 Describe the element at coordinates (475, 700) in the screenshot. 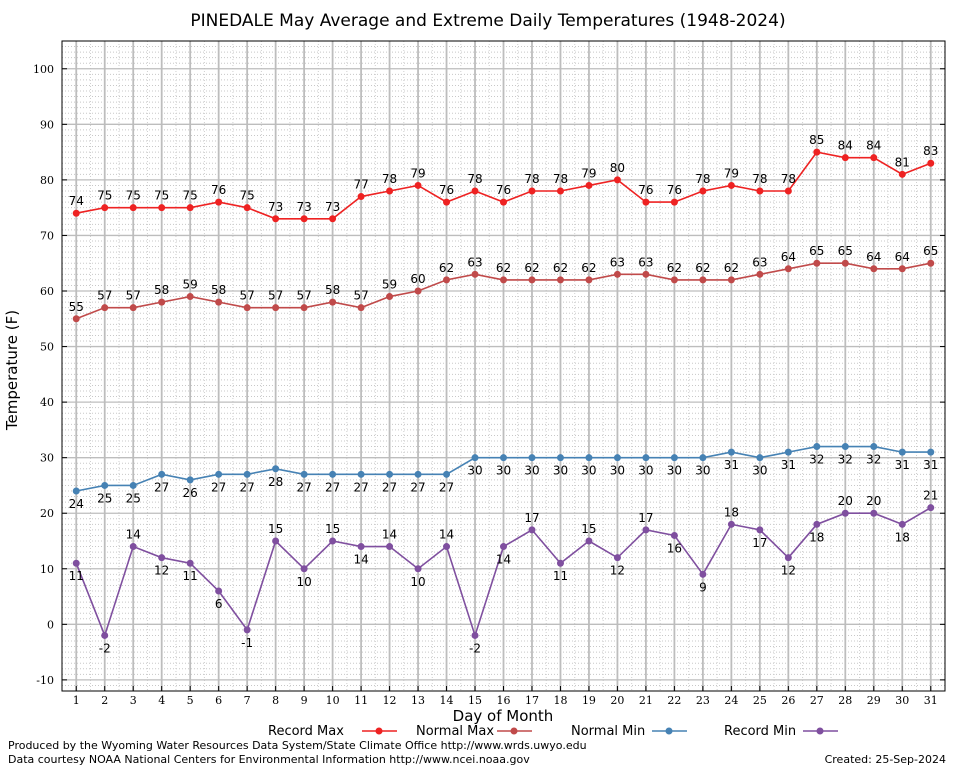

I see `x-tick-label: 15` at that location.